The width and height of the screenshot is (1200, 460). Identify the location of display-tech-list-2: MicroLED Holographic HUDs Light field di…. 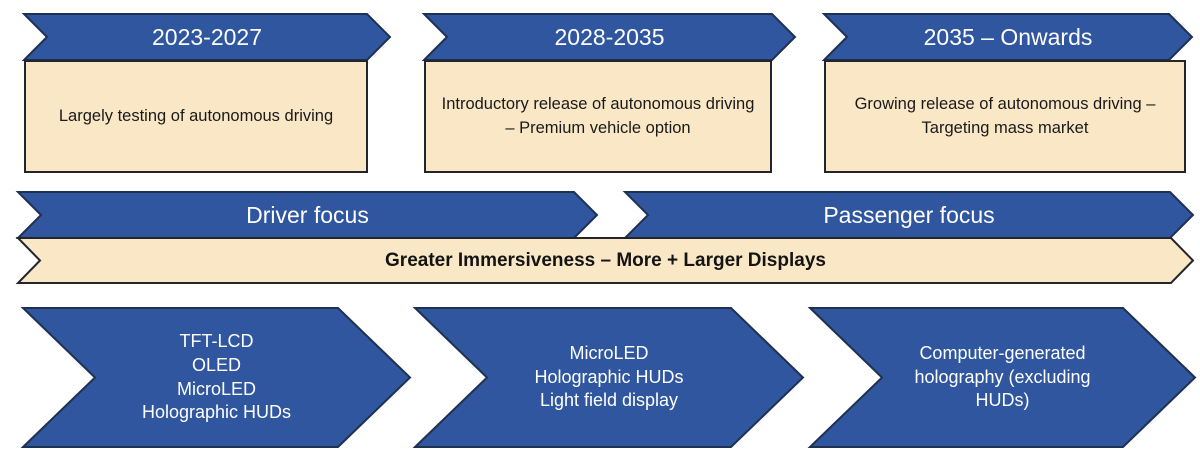
(609, 377).